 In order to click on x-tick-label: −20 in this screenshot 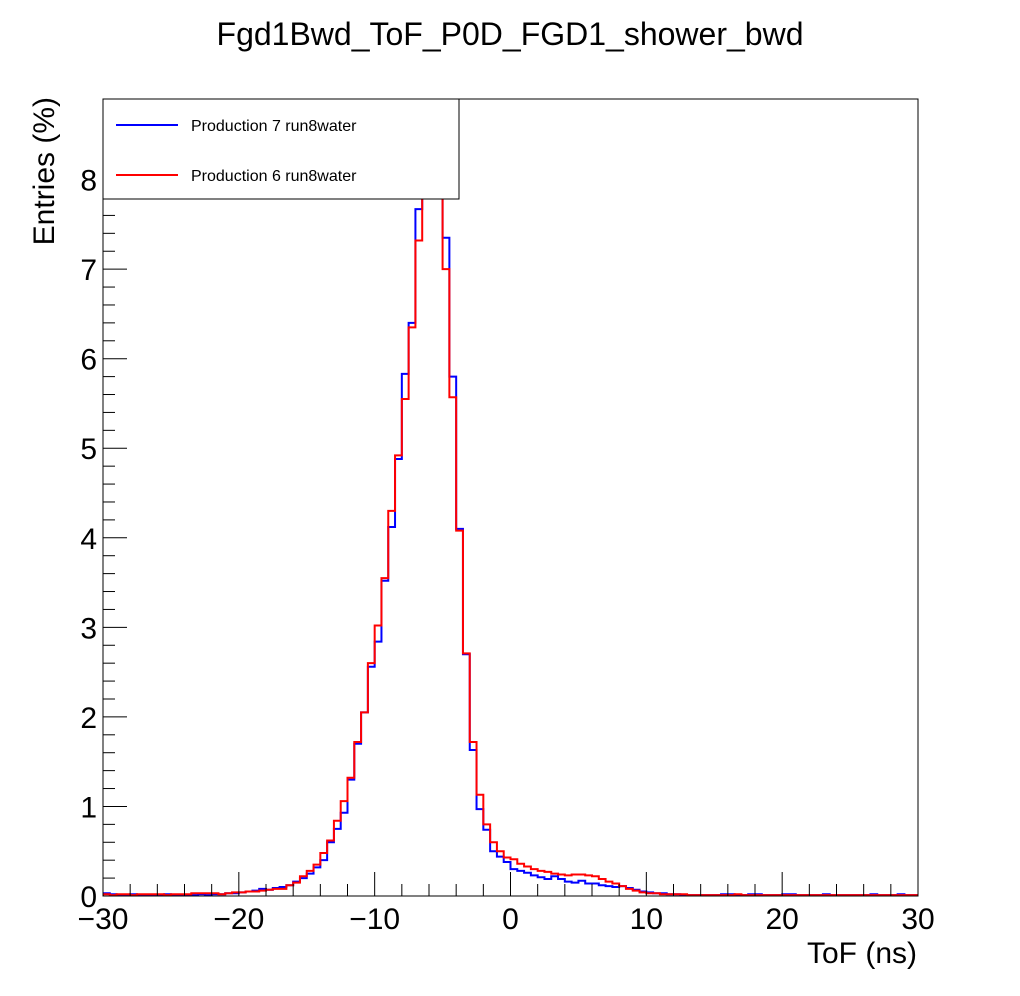, I will do `click(238, 919)`.